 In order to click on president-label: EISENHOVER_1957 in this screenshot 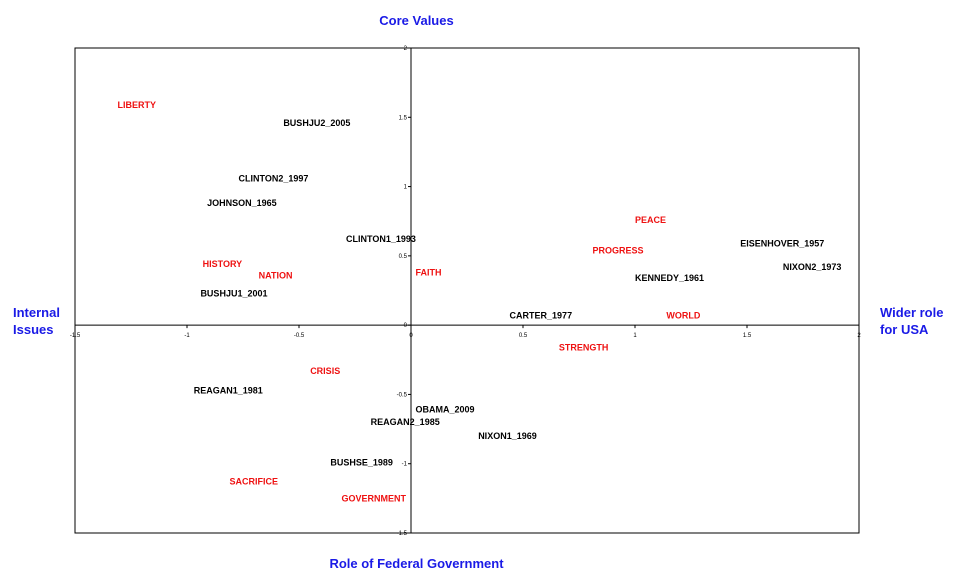, I will do `click(782, 243)`.